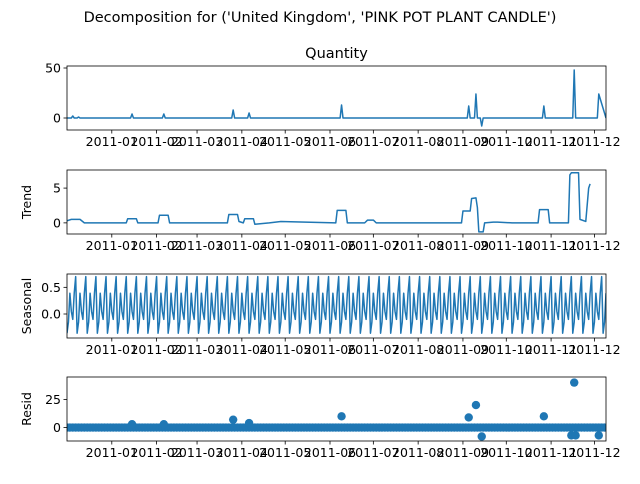 This screenshot has height=484, width=640. I want to click on observed-series-line, so click(336, 98).